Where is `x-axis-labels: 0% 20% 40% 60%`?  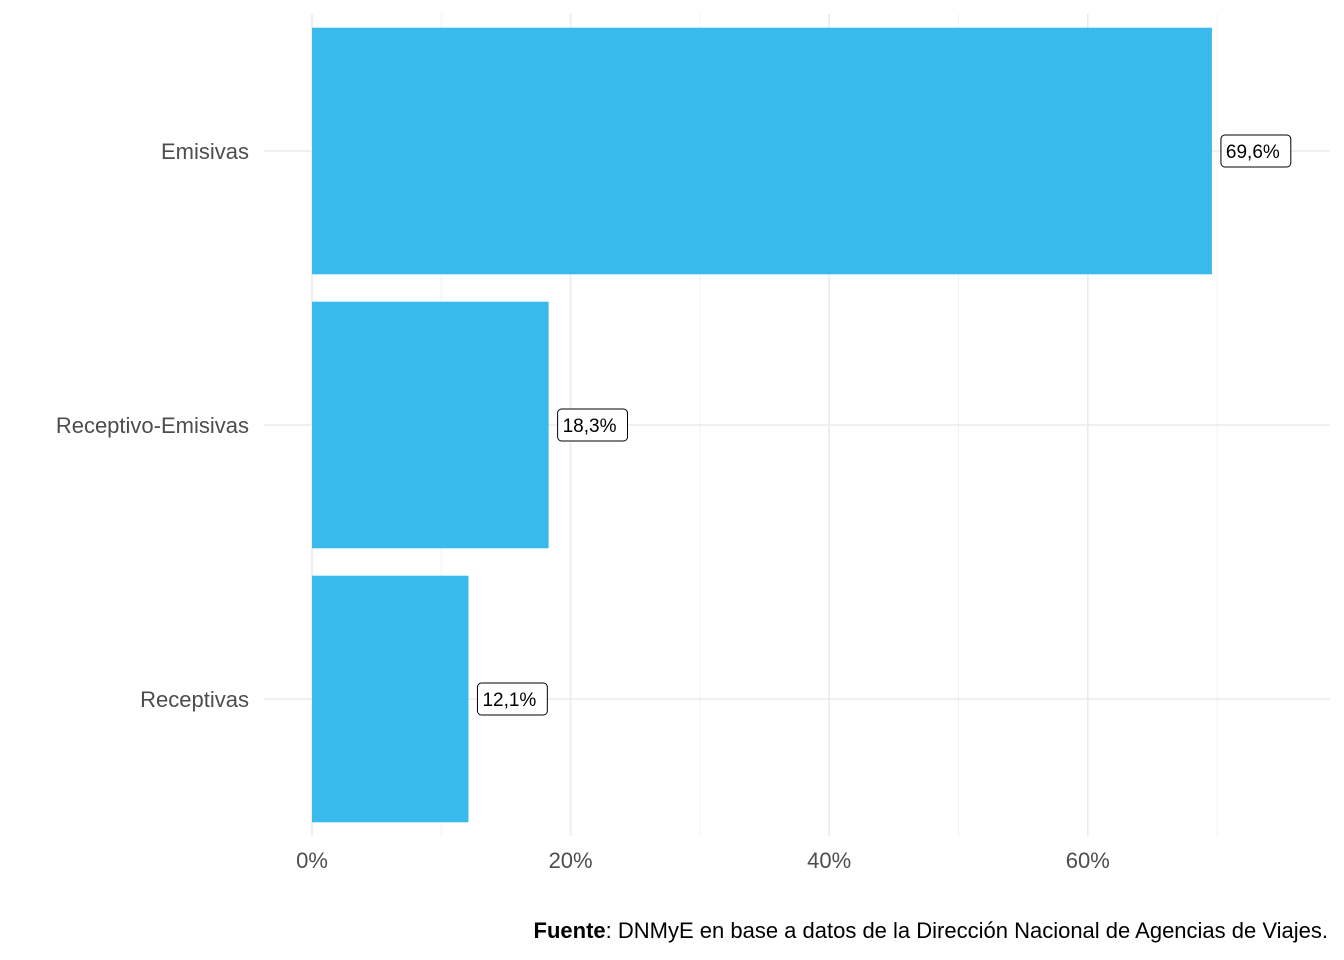
x-axis-labels: 0% 20% 40% 60% is located at coordinates (703, 860).